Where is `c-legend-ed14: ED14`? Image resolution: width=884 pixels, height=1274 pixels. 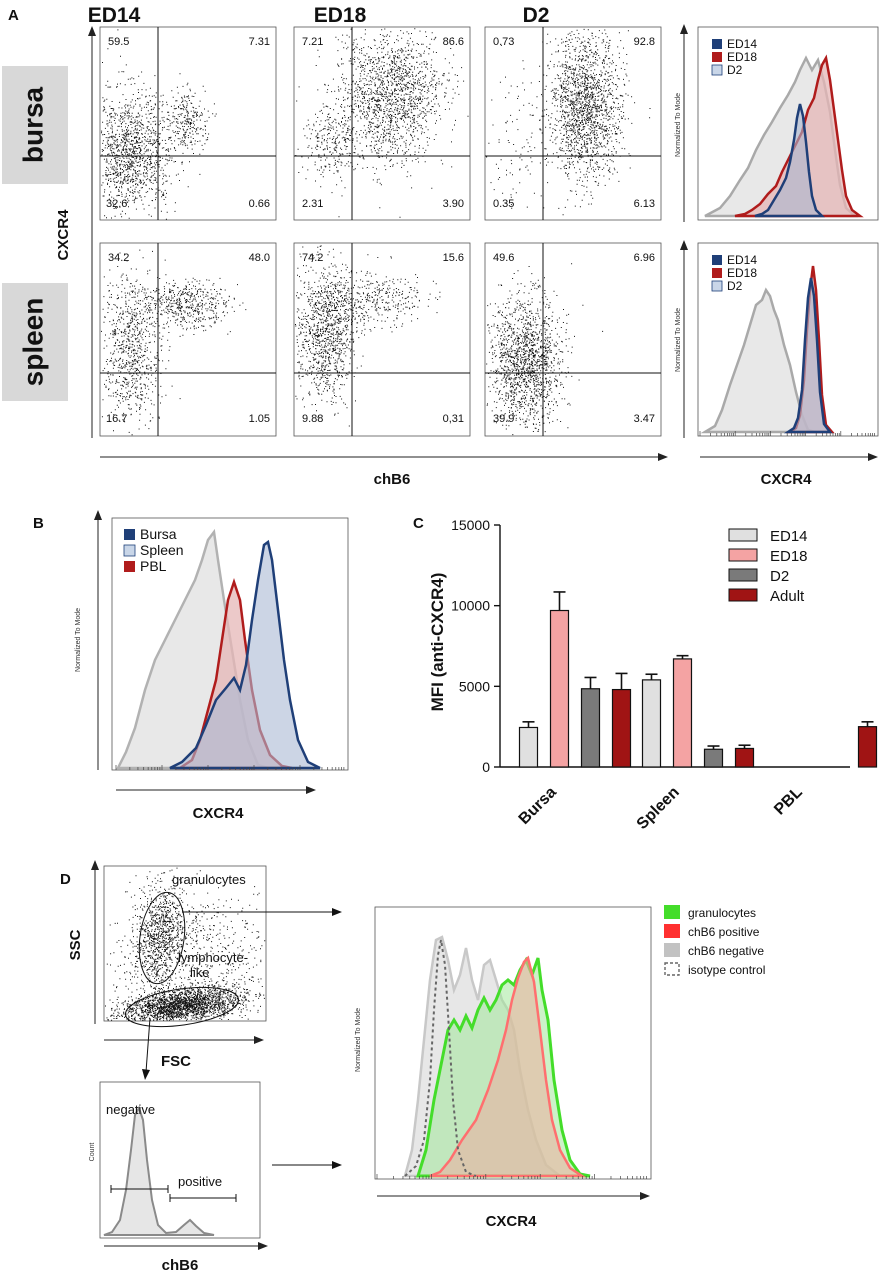
c-legend-ed14: ED14 is located at coordinates (789, 536).